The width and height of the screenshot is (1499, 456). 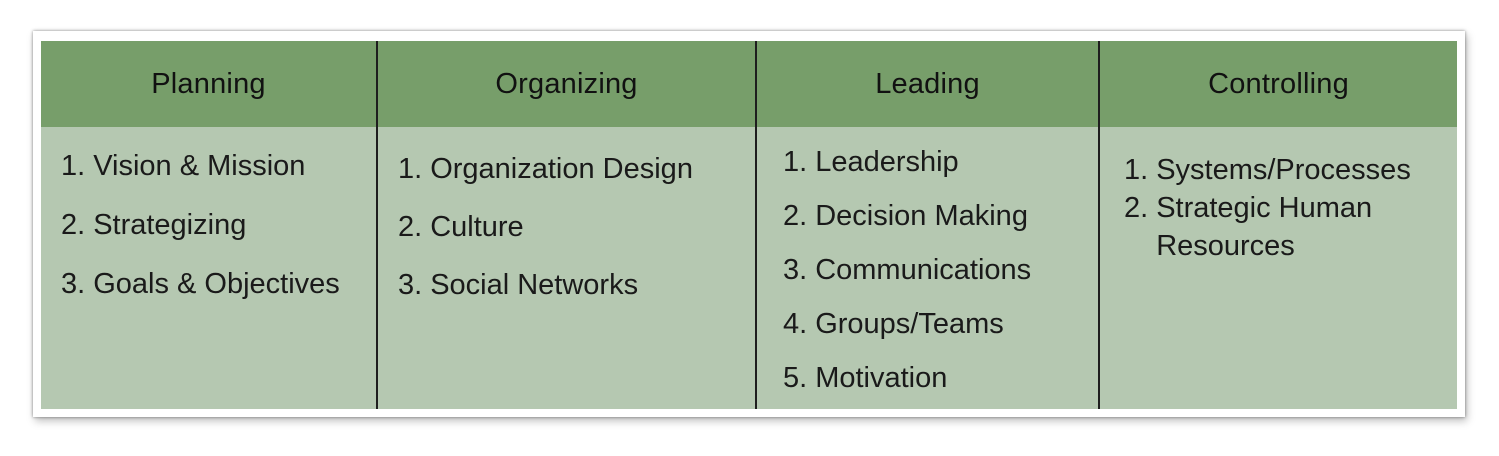 I want to click on item-text: Decision Making, so click(x=921, y=216).